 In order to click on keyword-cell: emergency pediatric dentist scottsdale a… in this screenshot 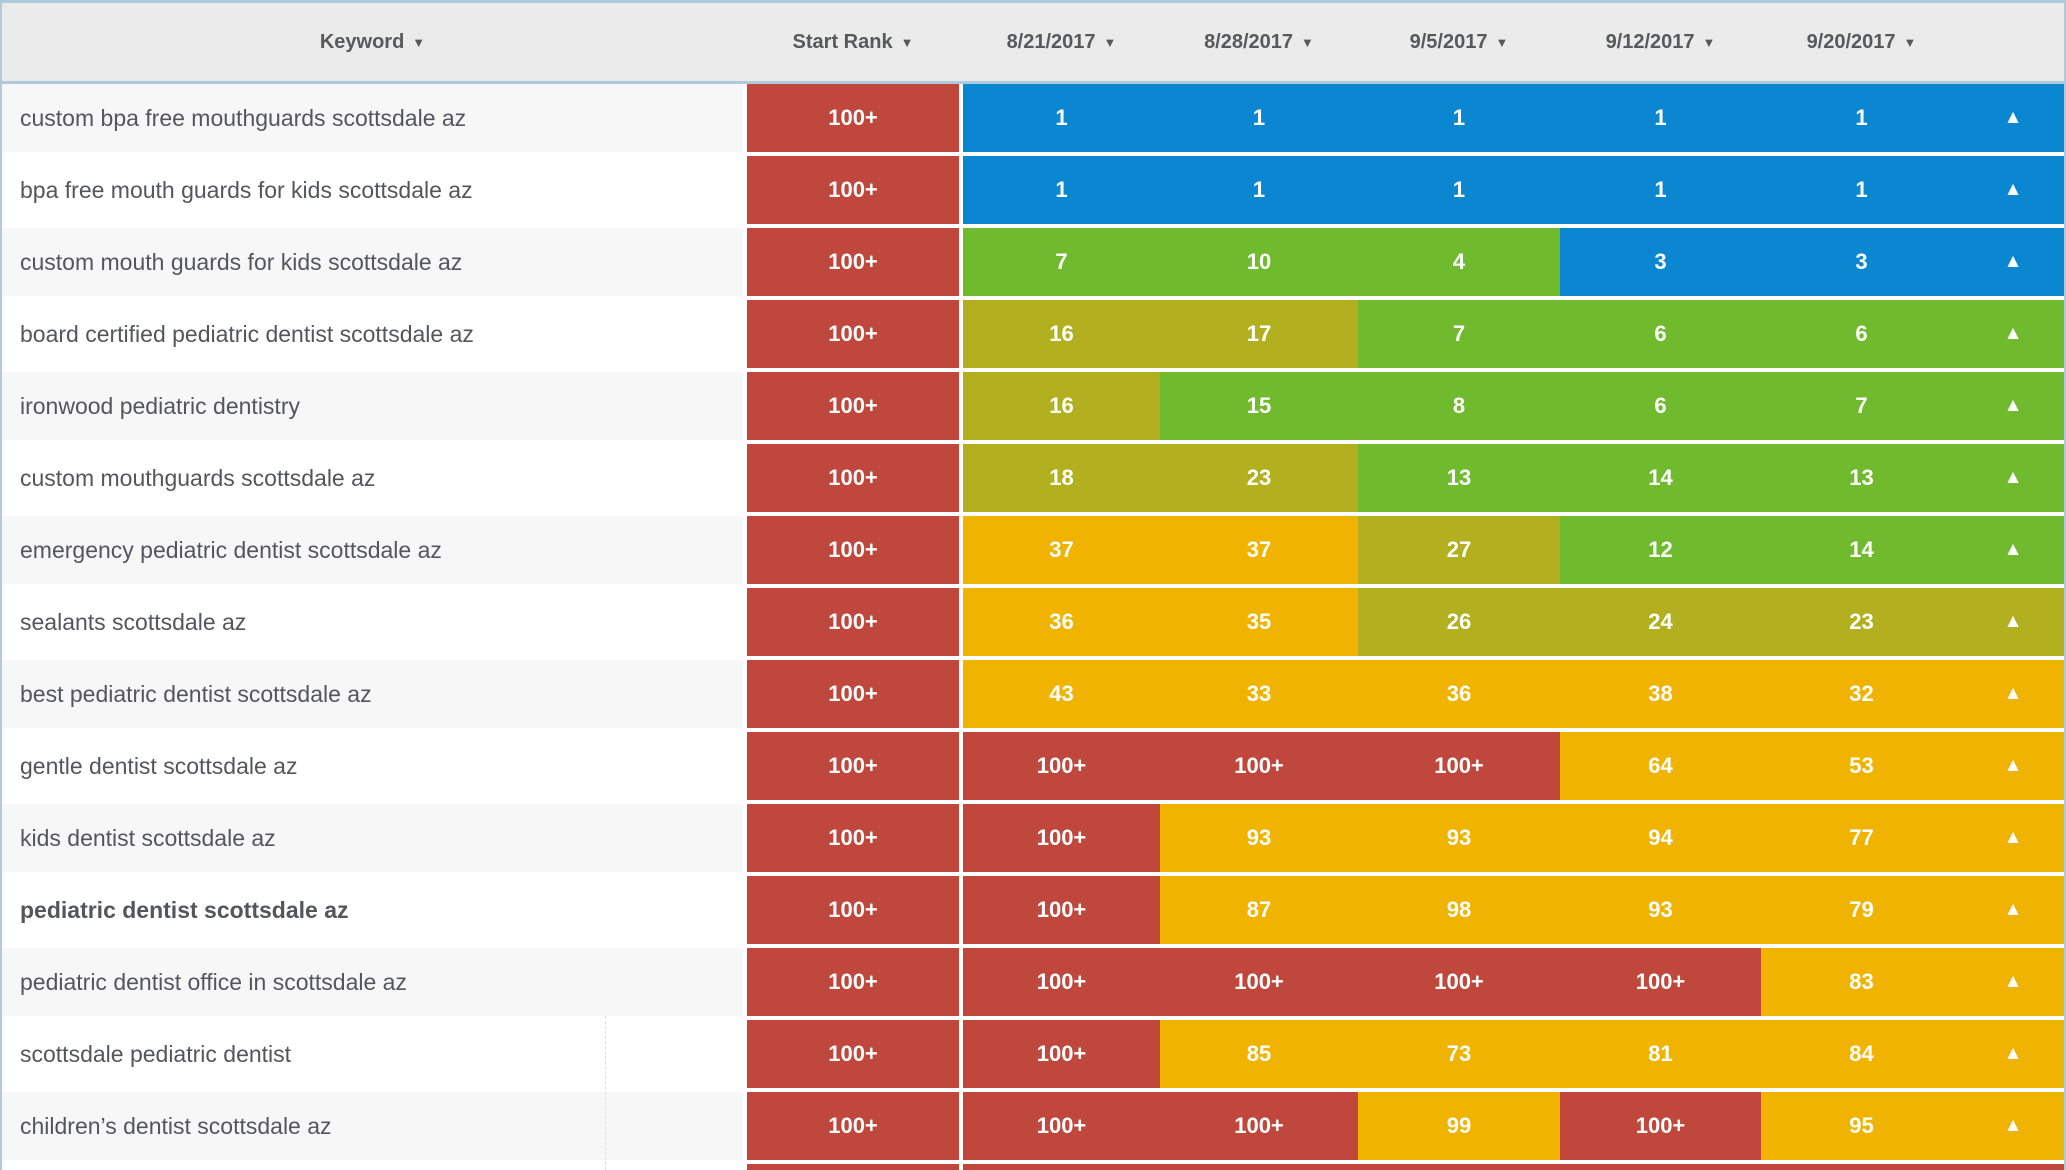, I will do `click(372, 550)`.